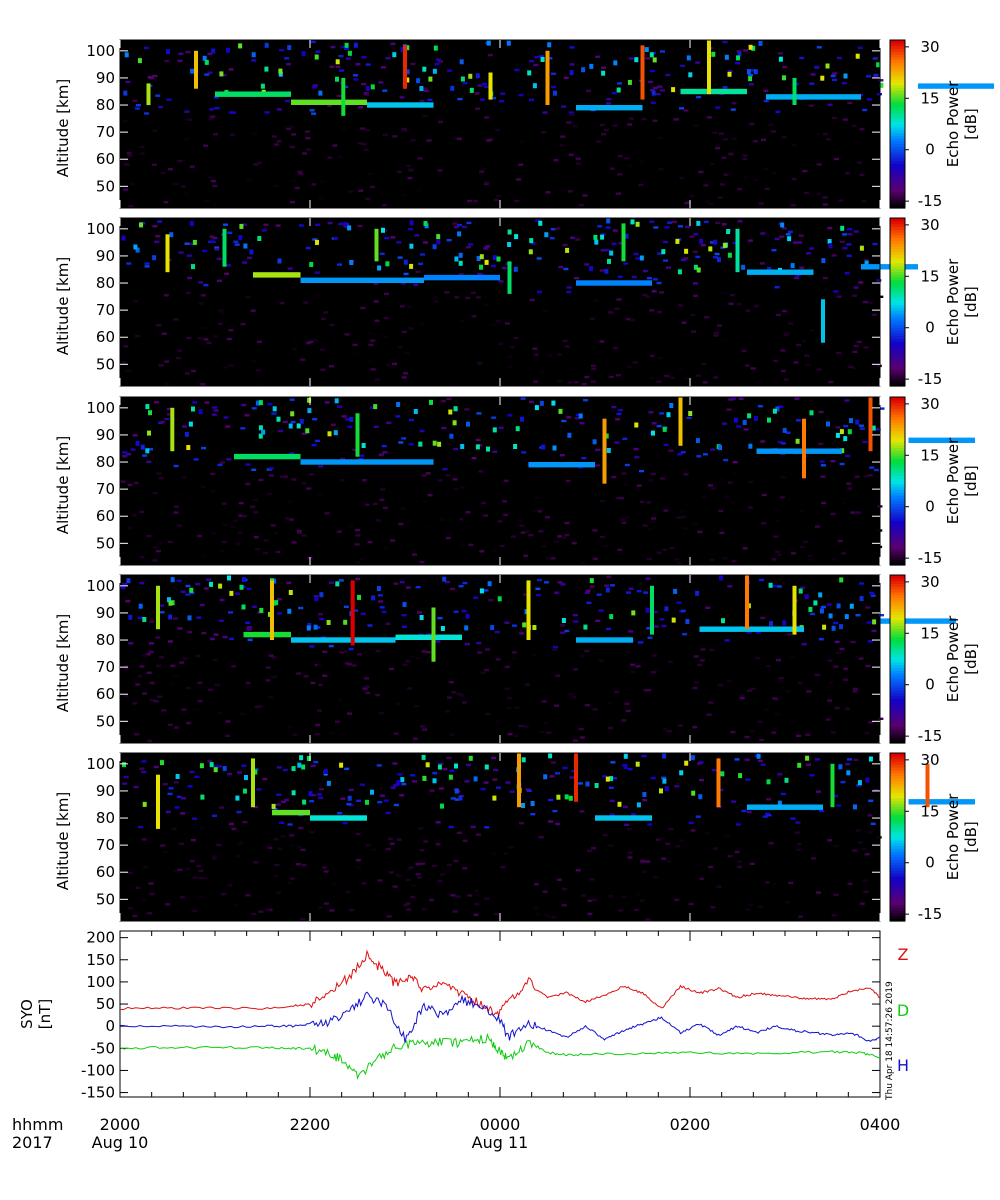 Image resolution: width=1000 pixels, height=1200 pixels. I want to click on y-axis-label: Altitude [km], so click(63, 128).